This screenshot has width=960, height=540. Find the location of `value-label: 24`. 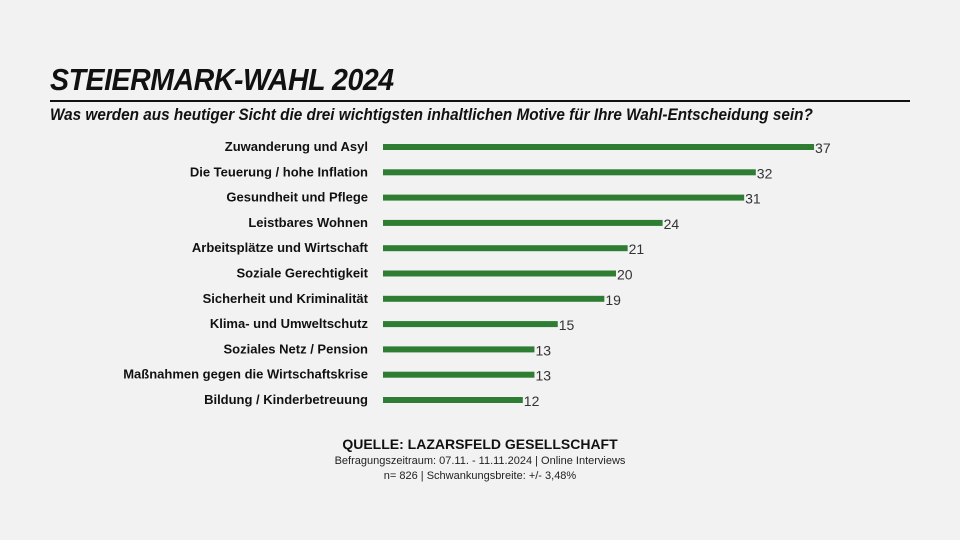

value-label: 24 is located at coordinates (672, 224).